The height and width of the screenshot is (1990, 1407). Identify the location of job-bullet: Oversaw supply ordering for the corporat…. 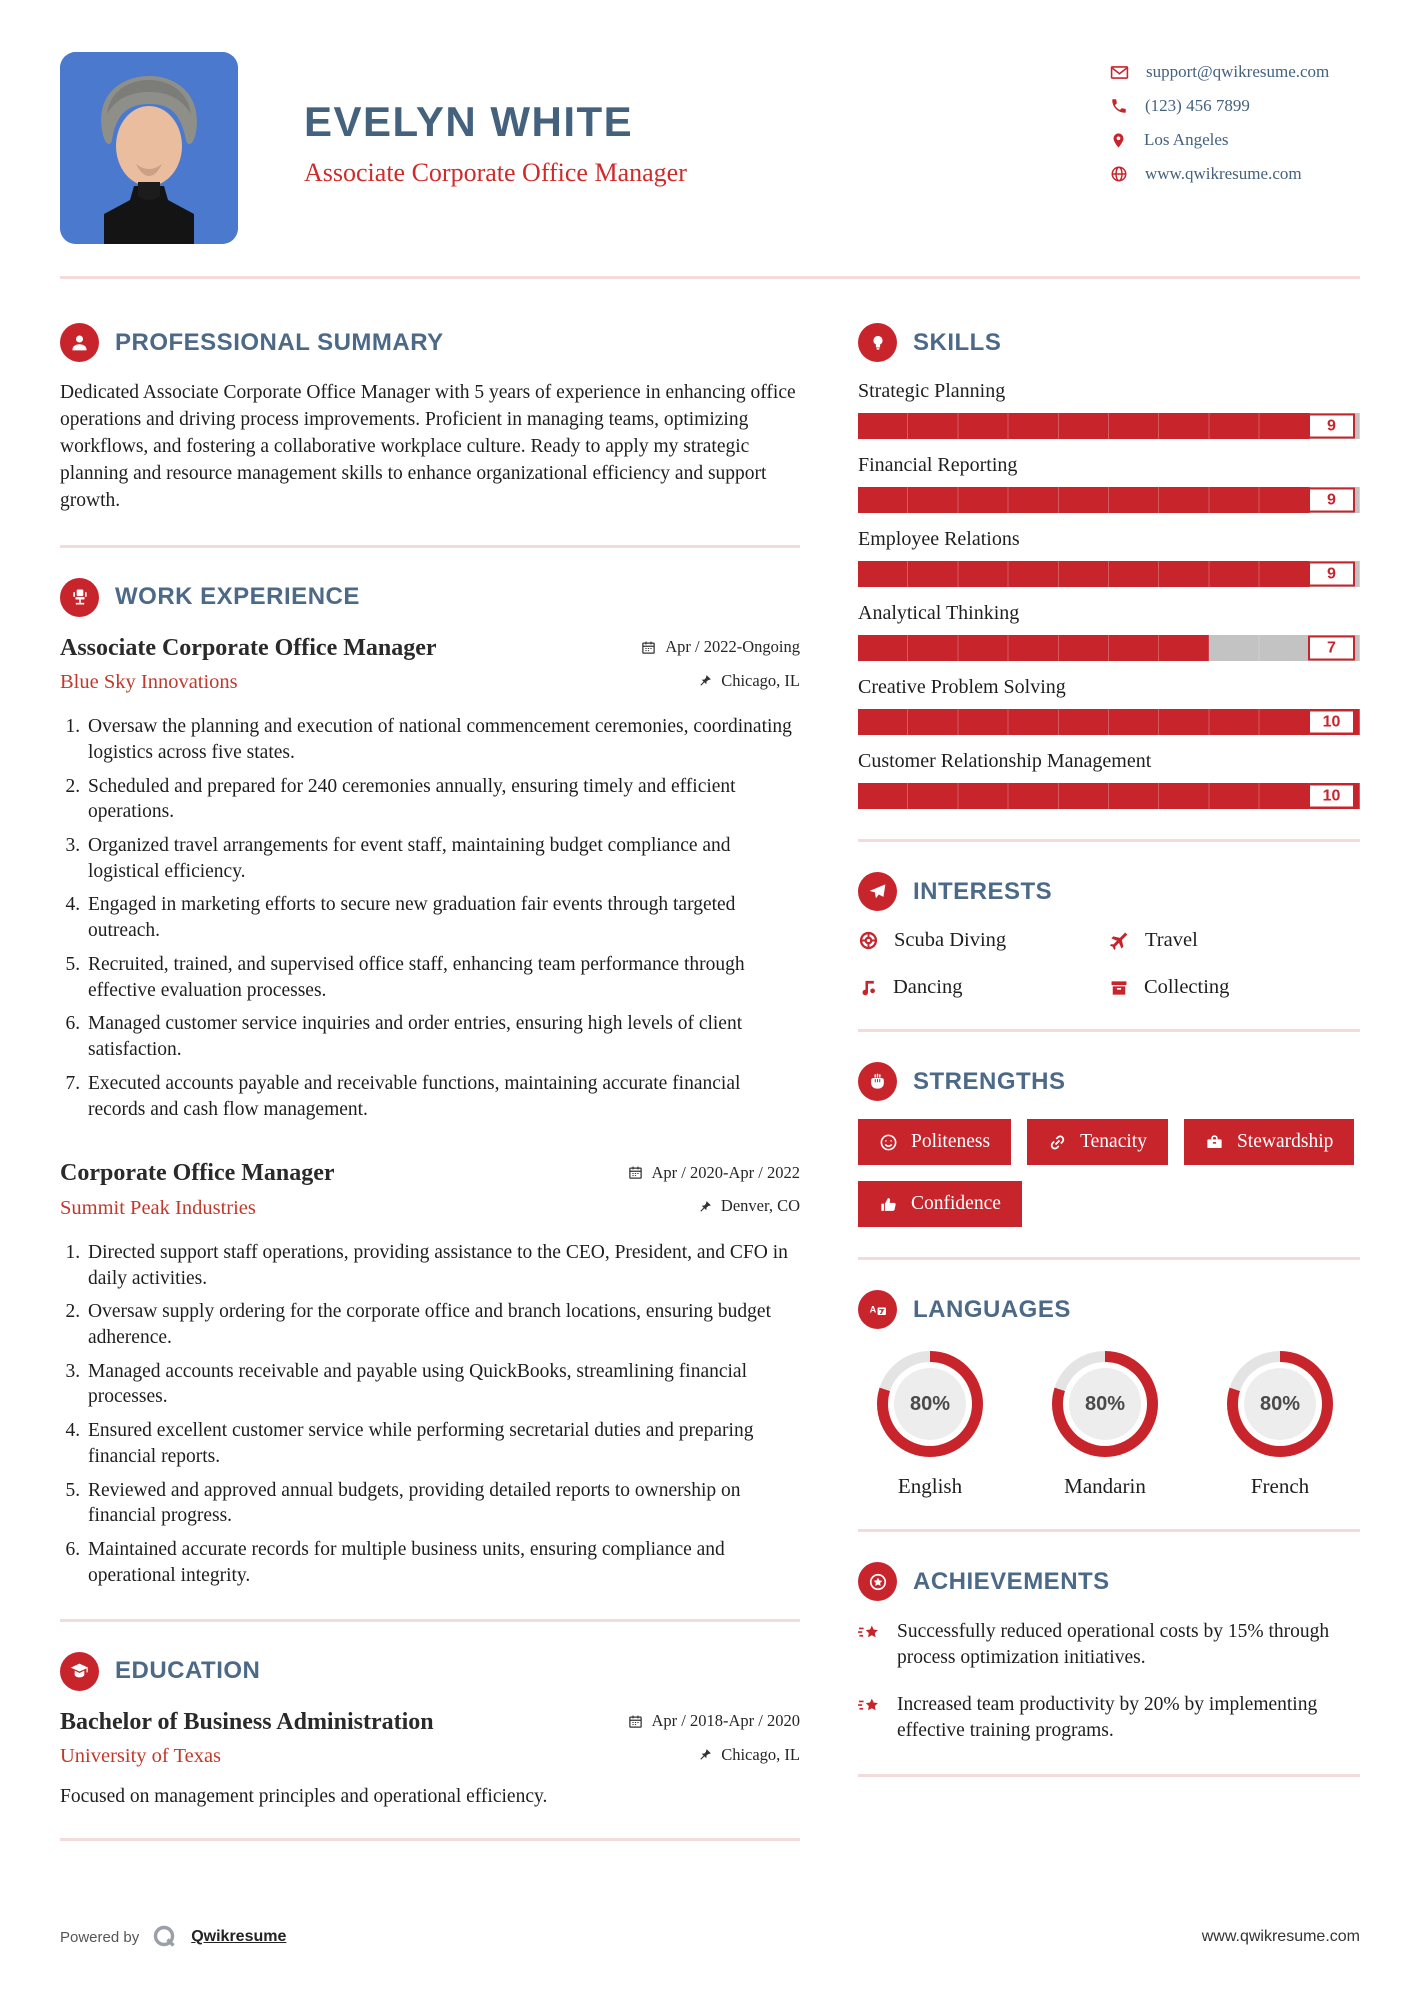
(442, 1324).